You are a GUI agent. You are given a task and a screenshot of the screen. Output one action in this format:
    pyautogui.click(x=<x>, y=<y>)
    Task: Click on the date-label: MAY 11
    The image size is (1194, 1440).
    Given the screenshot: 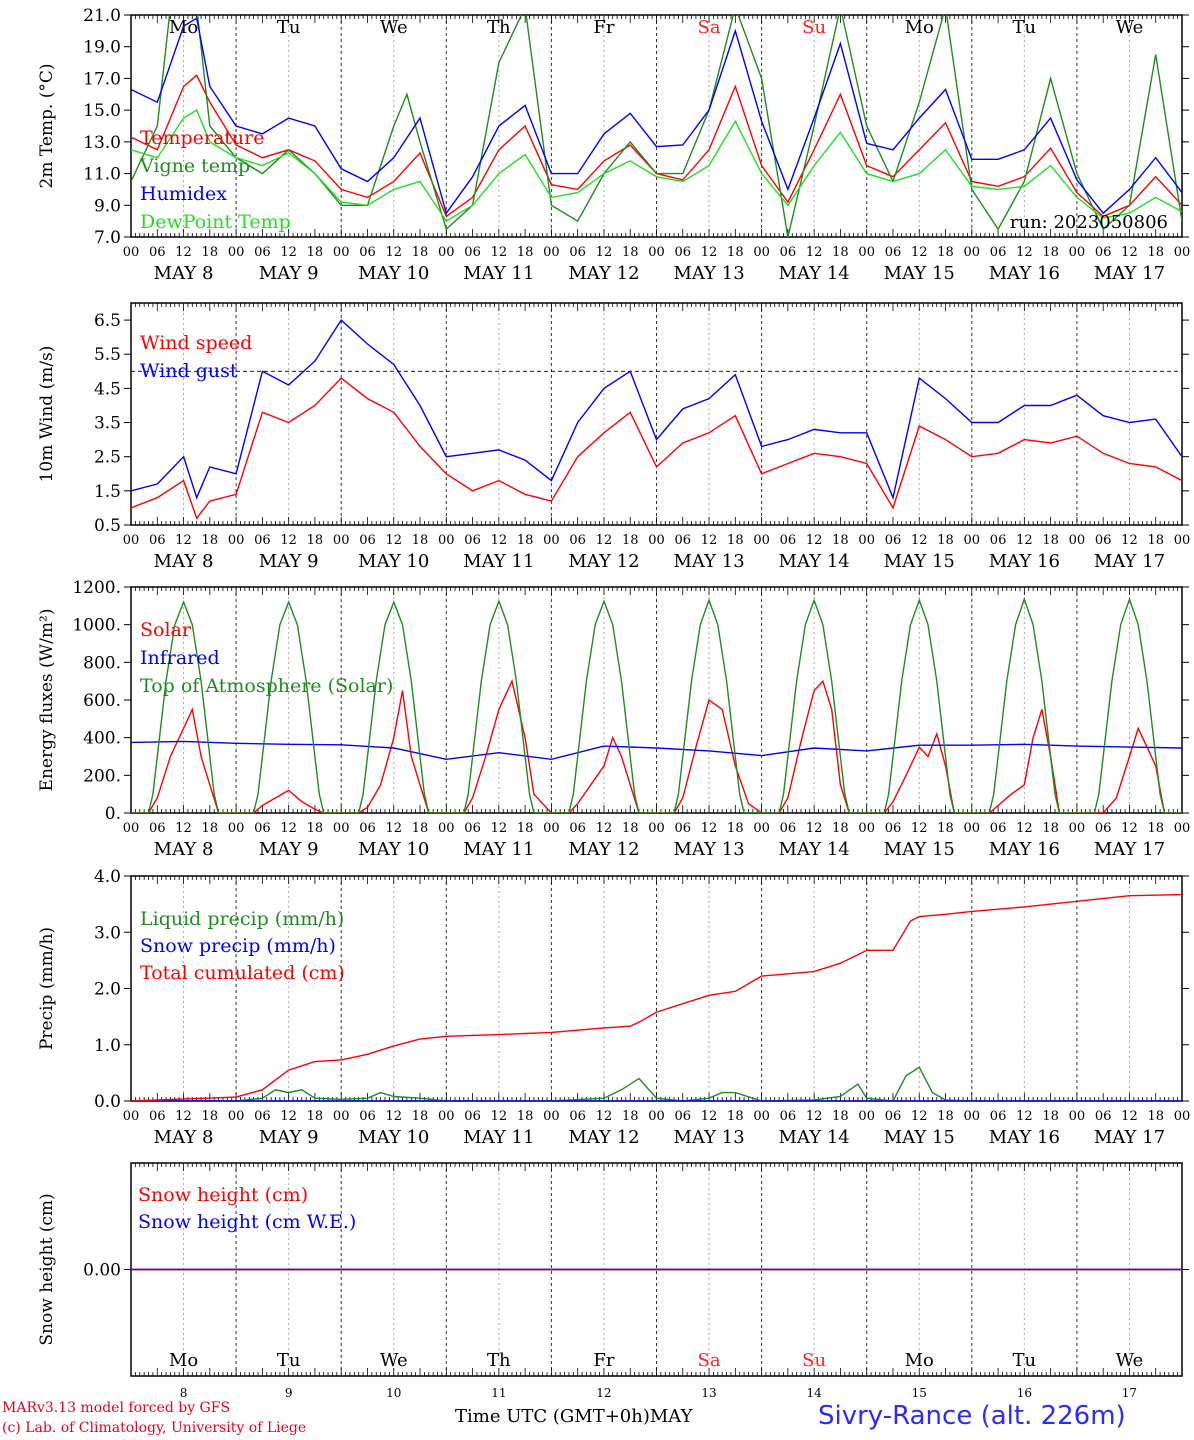 What is the action you would take?
    pyautogui.click(x=498, y=1137)
    